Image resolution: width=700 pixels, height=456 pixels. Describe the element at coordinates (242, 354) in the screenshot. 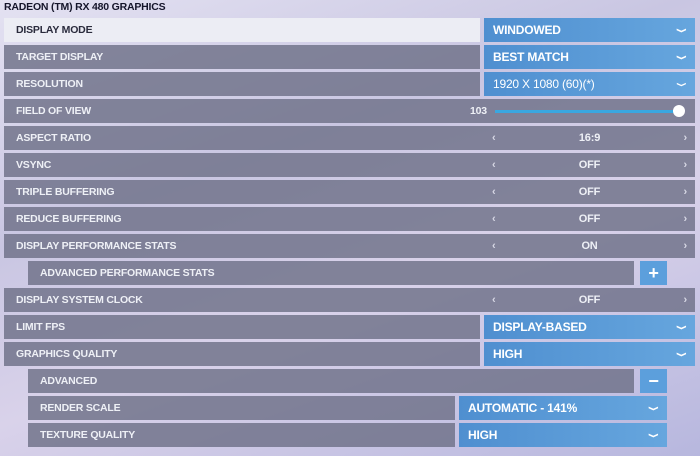

I see `label: GRAPHICS QUALITY` at that location.